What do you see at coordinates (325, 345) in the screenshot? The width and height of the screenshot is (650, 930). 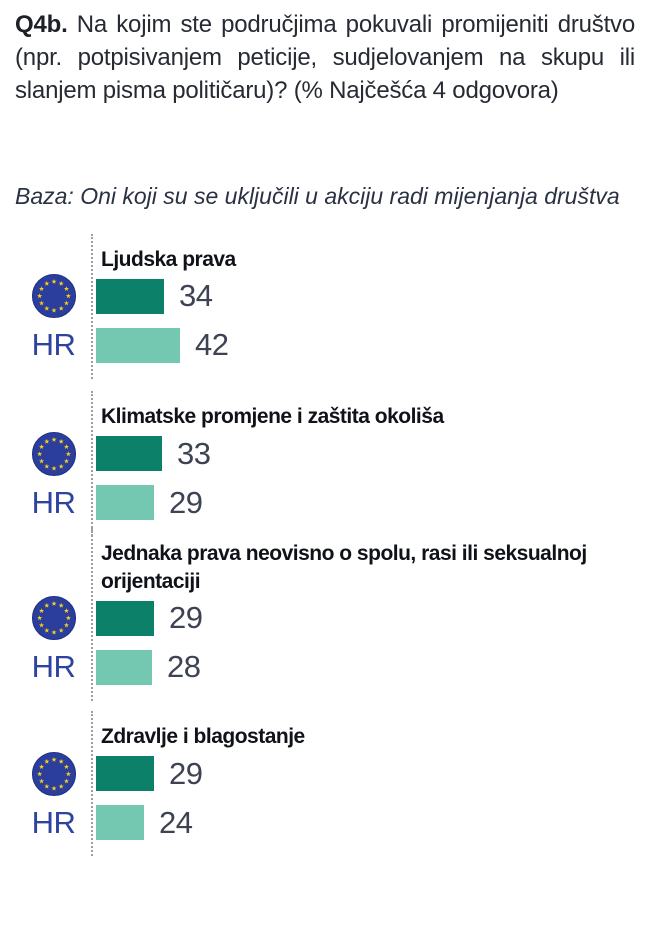 I see `hr-row: HR 42` at bounding box center [325, 345].